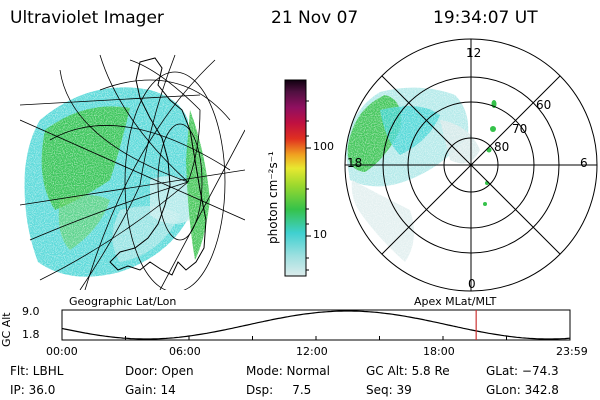 This screenshot has width=600, height=400. I want to click on colorbar, so click(297, 178).